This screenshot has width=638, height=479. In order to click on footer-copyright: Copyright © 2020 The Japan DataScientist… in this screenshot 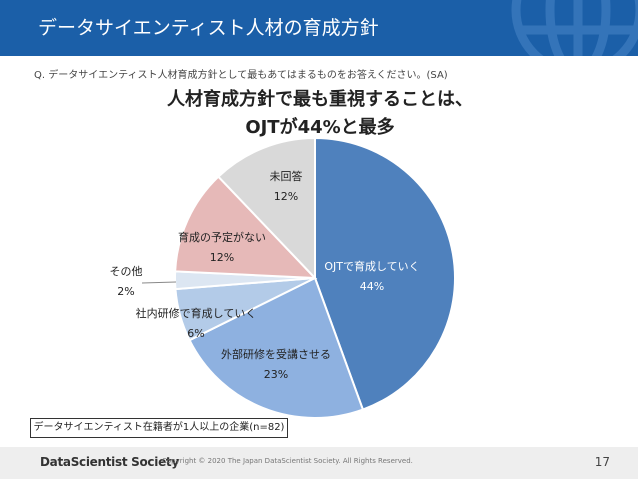, I will do `click(287, 461)`.